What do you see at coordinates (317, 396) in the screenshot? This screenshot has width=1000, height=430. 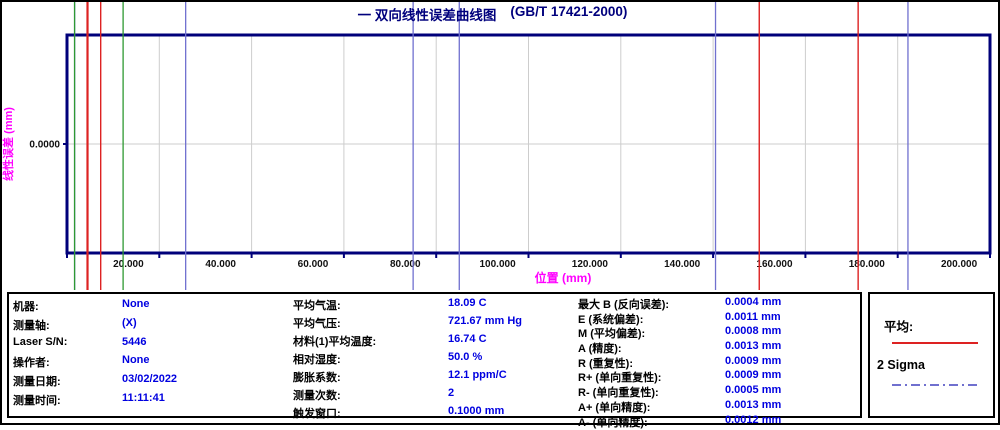 I see `info-label: 测量次数:` at bounding box center [317, 396].